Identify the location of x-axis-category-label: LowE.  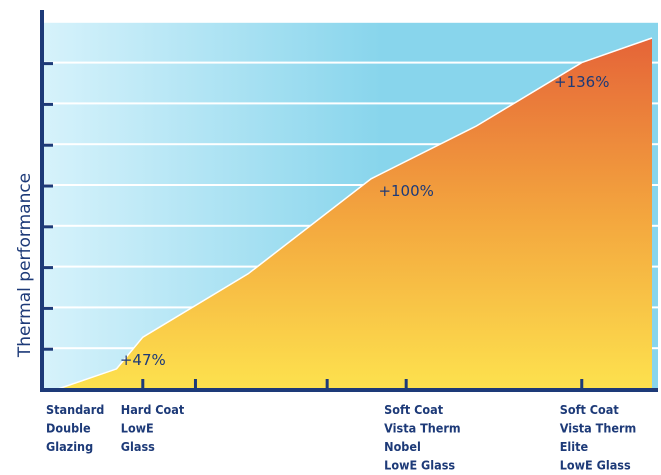
(137, 428).